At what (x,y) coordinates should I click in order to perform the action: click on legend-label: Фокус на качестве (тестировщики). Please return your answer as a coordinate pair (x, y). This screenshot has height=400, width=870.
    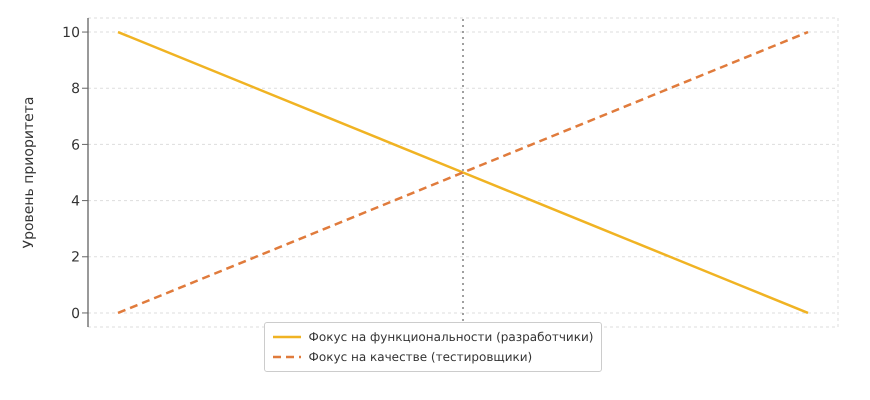
    Looking at the image, I should click on (420, 357).